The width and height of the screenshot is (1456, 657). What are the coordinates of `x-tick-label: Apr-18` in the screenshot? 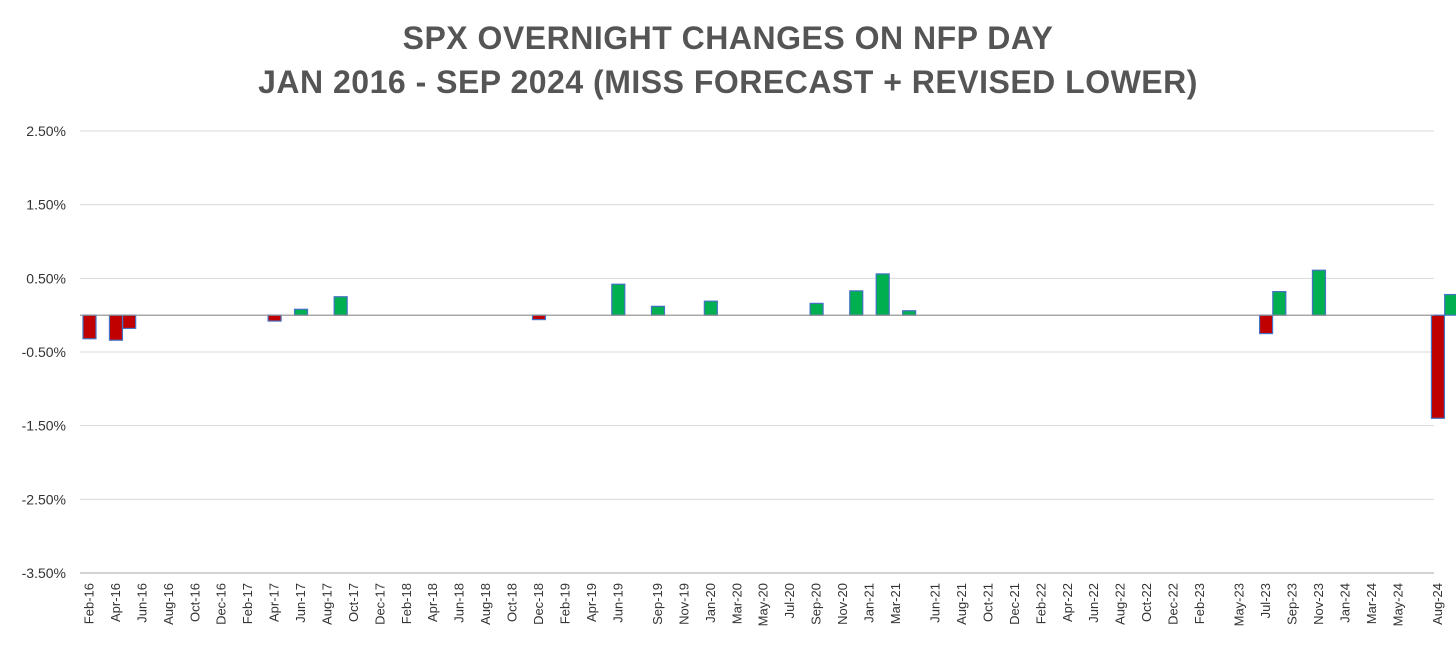 It's located at (432, 602).